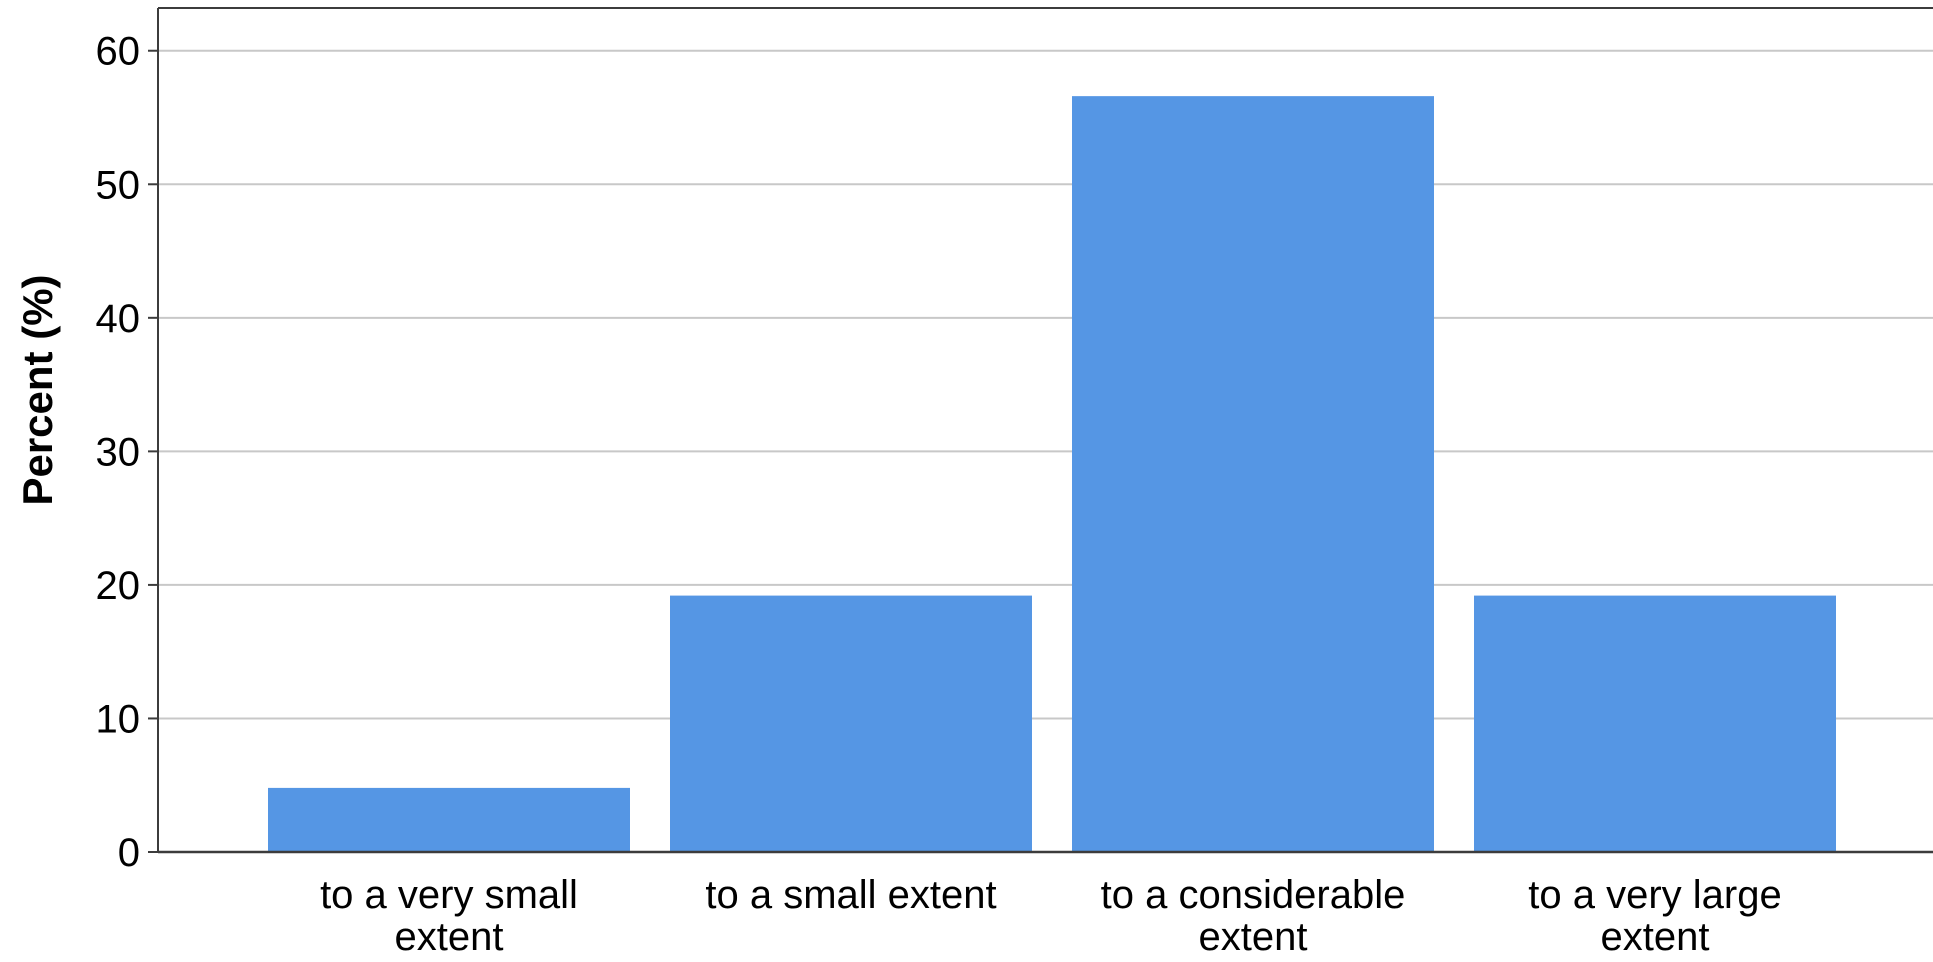 This screenshot has height=962, width=1933. Describe the element at coordinates (118, 185) in the screenshot. I see `y-tick-label: 50` at that location.